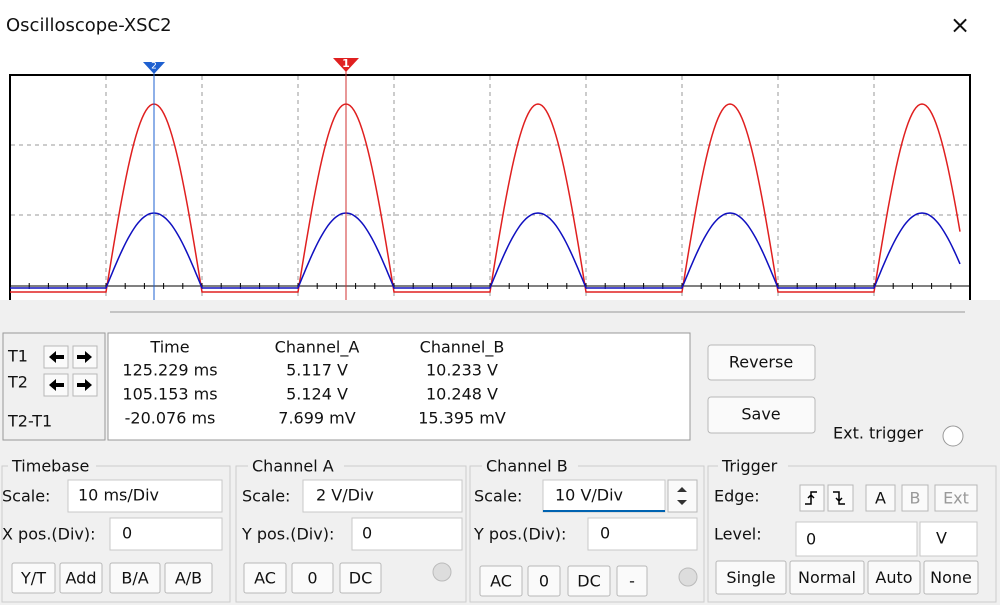 This screenshot has height=605, width=1000. Describe the element at coordinates (169, 394) in the screenshot. I see `readout-value: 105.153 ms` at that location.